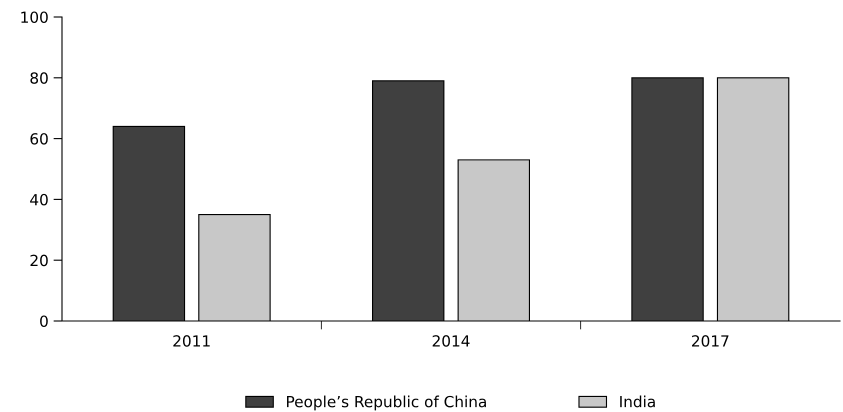 The width and height of the screenshot is (843, 412). I want to click on y-tick-label: 60, so click(39, 139).